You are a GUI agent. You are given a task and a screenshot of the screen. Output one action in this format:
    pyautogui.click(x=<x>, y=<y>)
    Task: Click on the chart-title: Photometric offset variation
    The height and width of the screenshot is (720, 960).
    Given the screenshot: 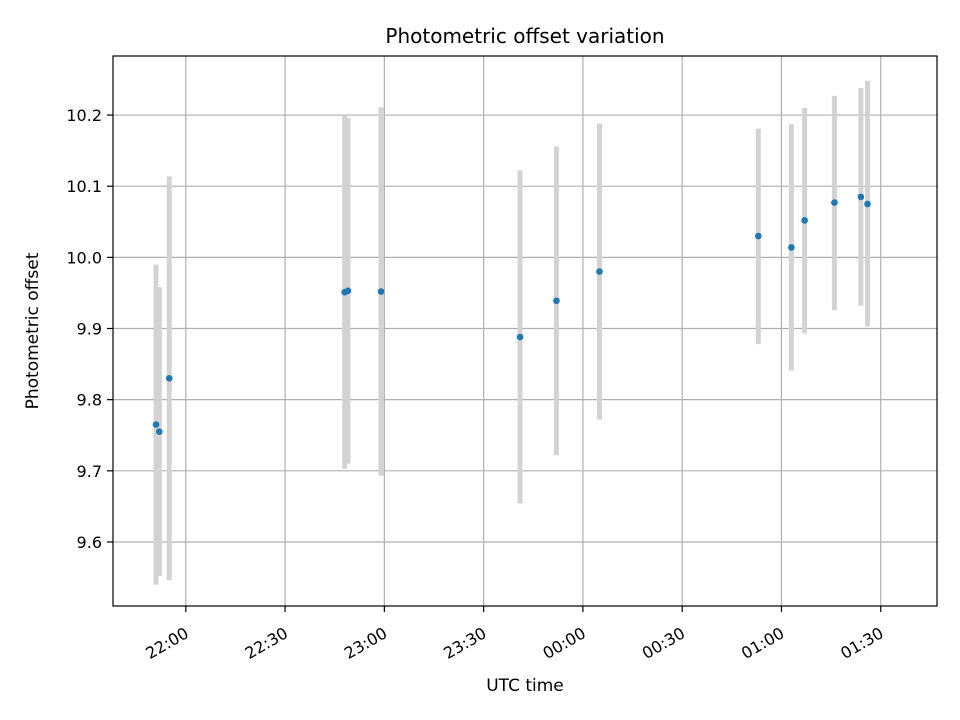 What is the action you would take?
    pyautogui.click(x=524, y=36)
    